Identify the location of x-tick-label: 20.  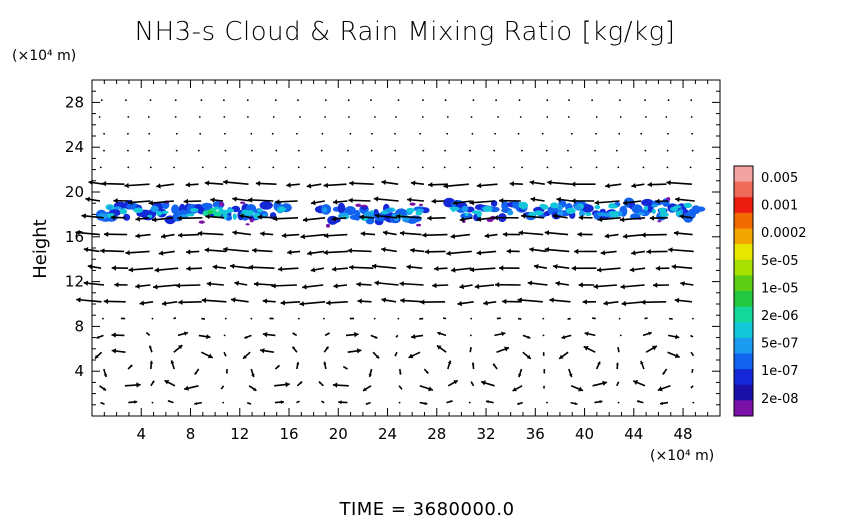
(338, 434).